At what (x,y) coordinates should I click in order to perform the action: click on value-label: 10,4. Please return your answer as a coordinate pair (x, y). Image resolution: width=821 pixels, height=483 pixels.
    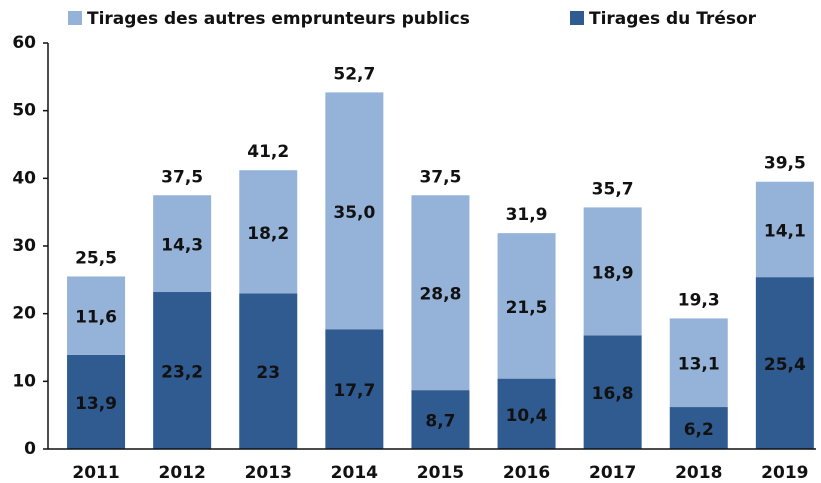
    Looking at the image, I should click on (527, 416).